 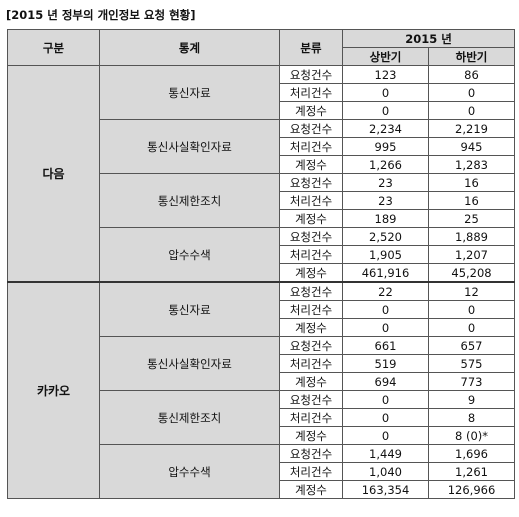 I want to click on first-half-value: 461,916, so click(x=385, y=273).